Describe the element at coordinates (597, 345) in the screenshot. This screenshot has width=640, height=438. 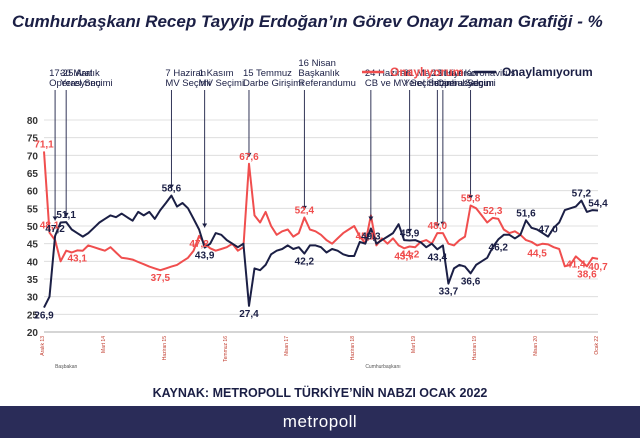
I see `x-tick-label: Ocak 22` at that location.